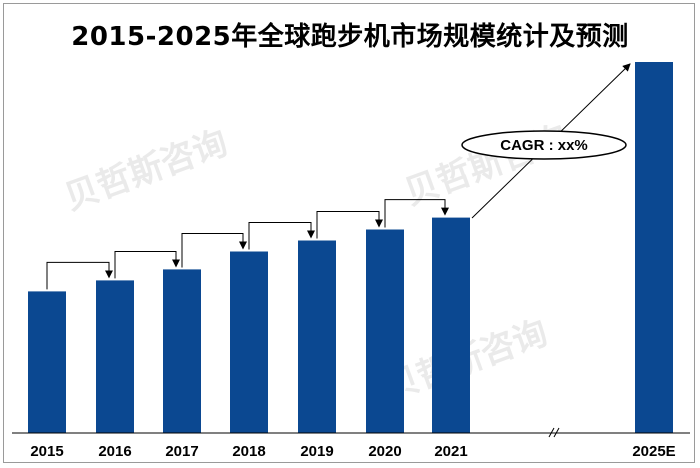  What do you see at coordinates (385, 331) in the screenshot?
I see `bar-2020` at bounding box center [385, 331].